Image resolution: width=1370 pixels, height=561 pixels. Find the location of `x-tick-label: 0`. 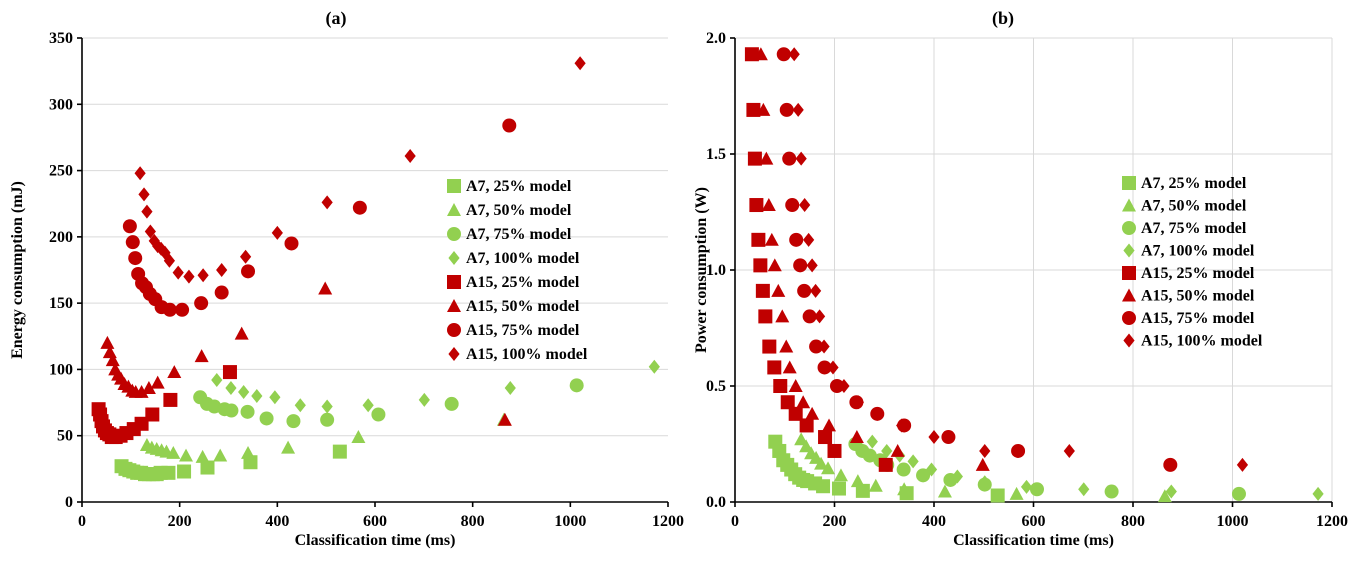

x-tick-label: 0 is located at coordinates (735, 521).